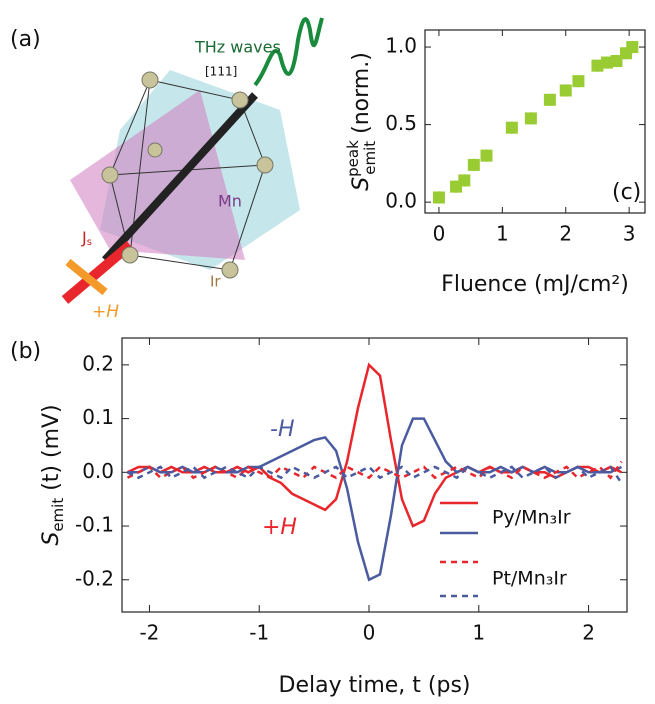 This screenshot has height=704, width=655. Describe the element at coordinates (89, 242) in the screenshot. I see `js-sub: s` at that location.